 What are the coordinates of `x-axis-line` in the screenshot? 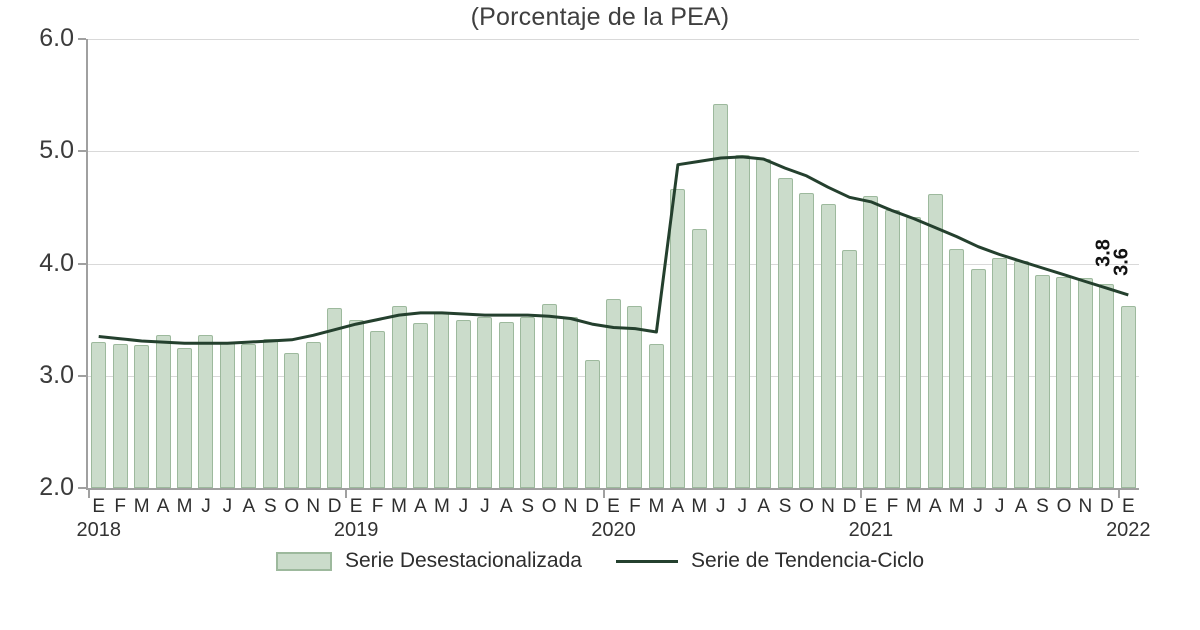 It's located at (612, 489).